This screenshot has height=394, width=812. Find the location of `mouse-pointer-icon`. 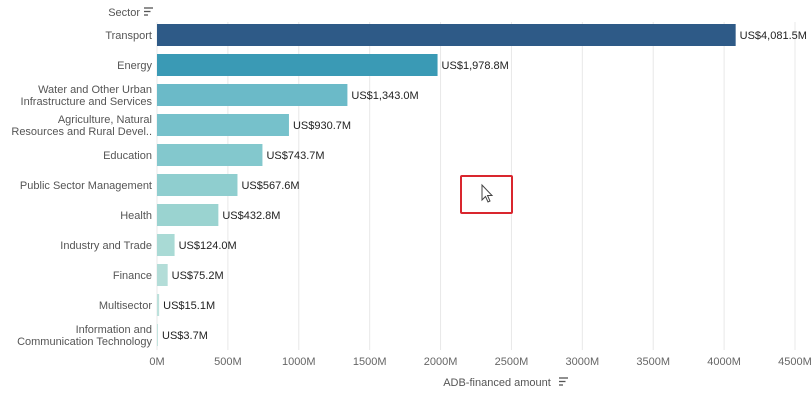

mouse-pointer-icon is located at coordinates (487, 193).